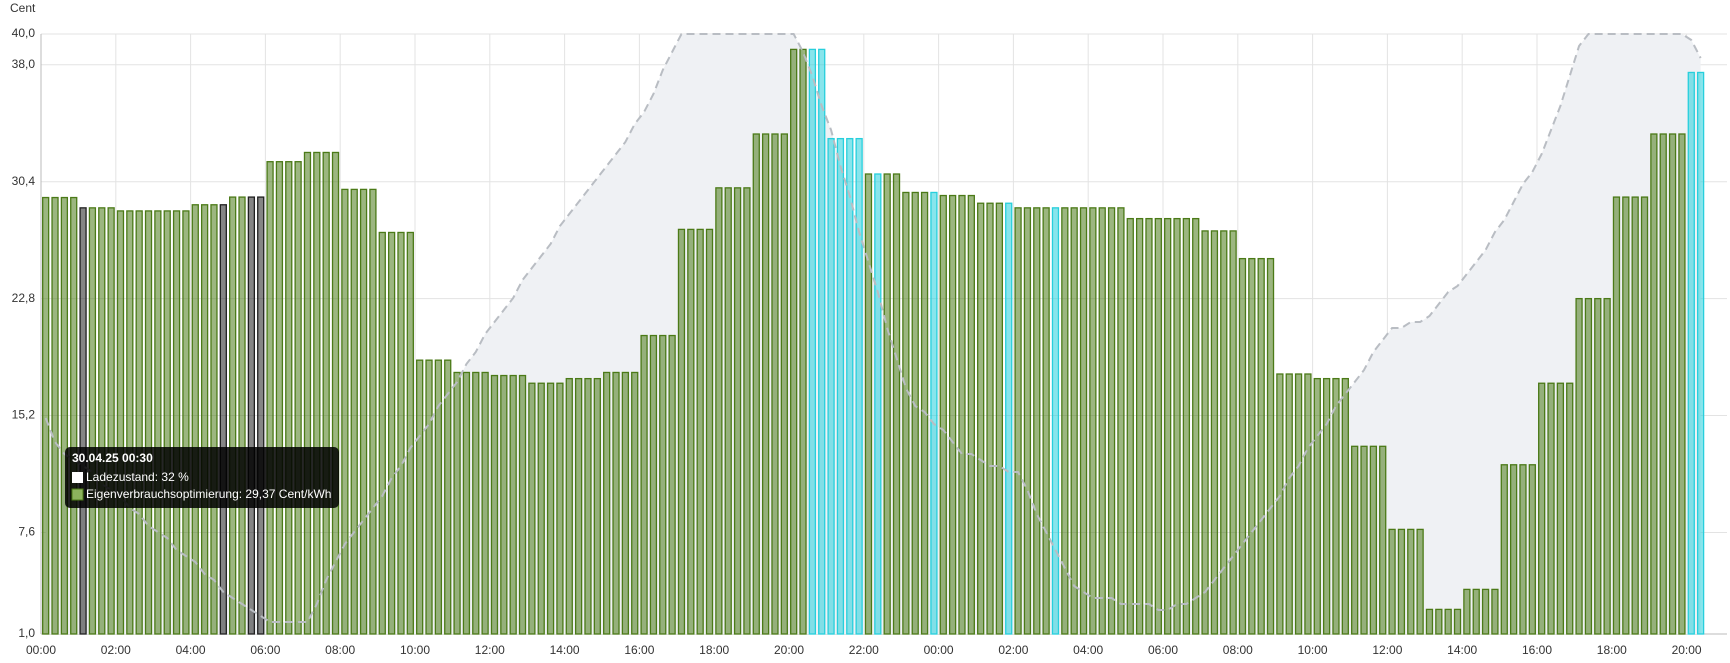 This screenshot has width=1730, height=663. Describe the element at coordinates (23, 8) in the screenshot. I see `y-axis-label: Cent` at that location.